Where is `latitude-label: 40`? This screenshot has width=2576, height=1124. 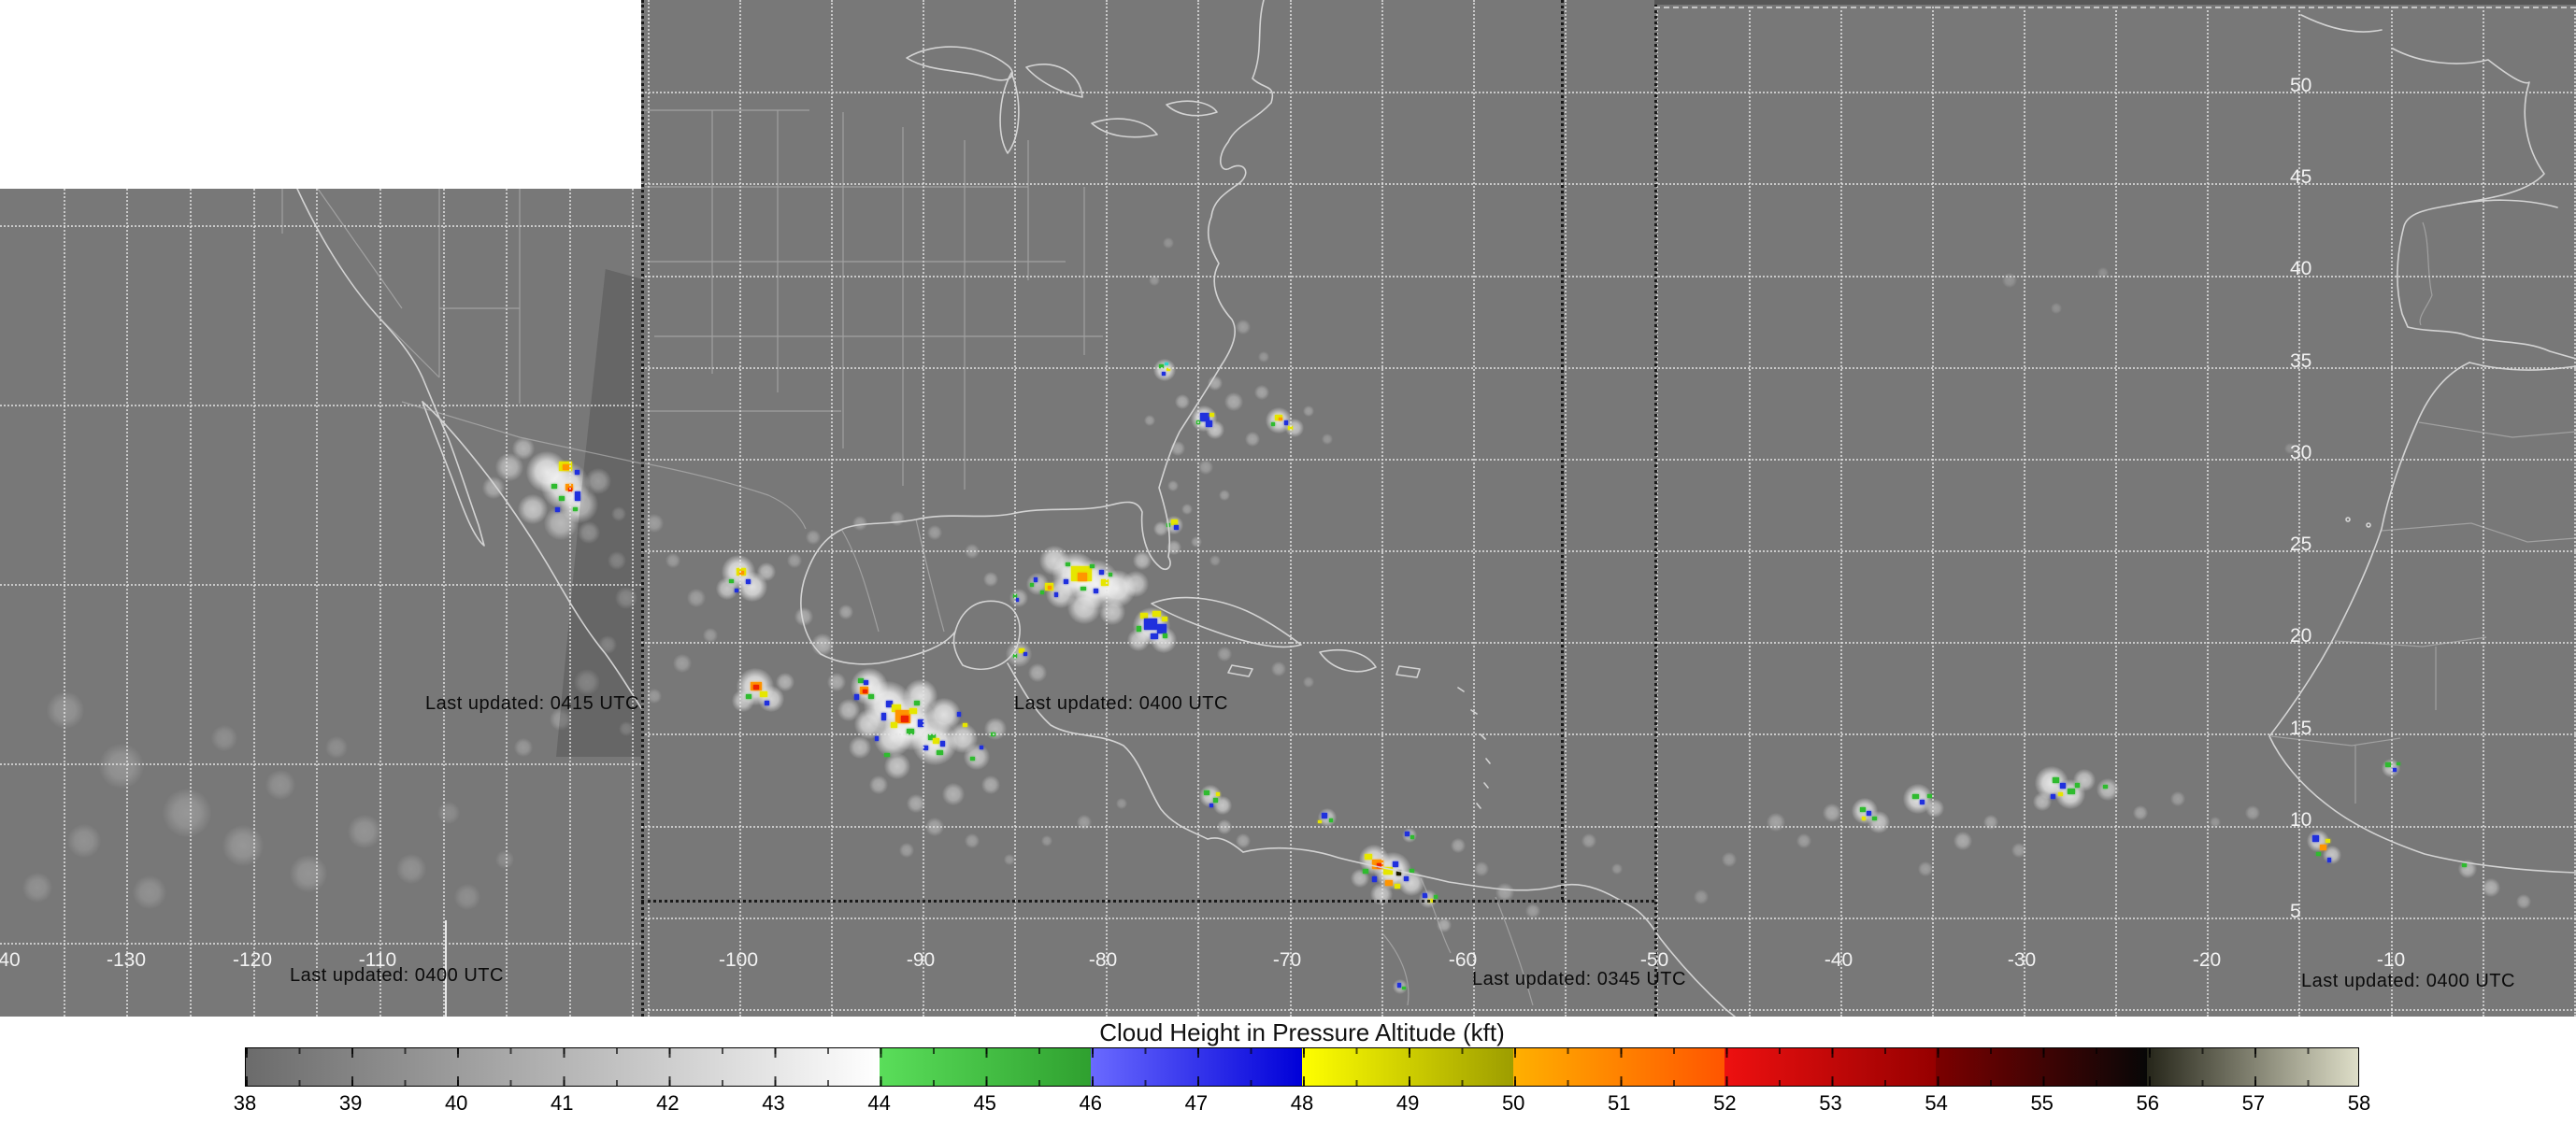
latitude-label: 40 is located at coordinates (2301, 268).